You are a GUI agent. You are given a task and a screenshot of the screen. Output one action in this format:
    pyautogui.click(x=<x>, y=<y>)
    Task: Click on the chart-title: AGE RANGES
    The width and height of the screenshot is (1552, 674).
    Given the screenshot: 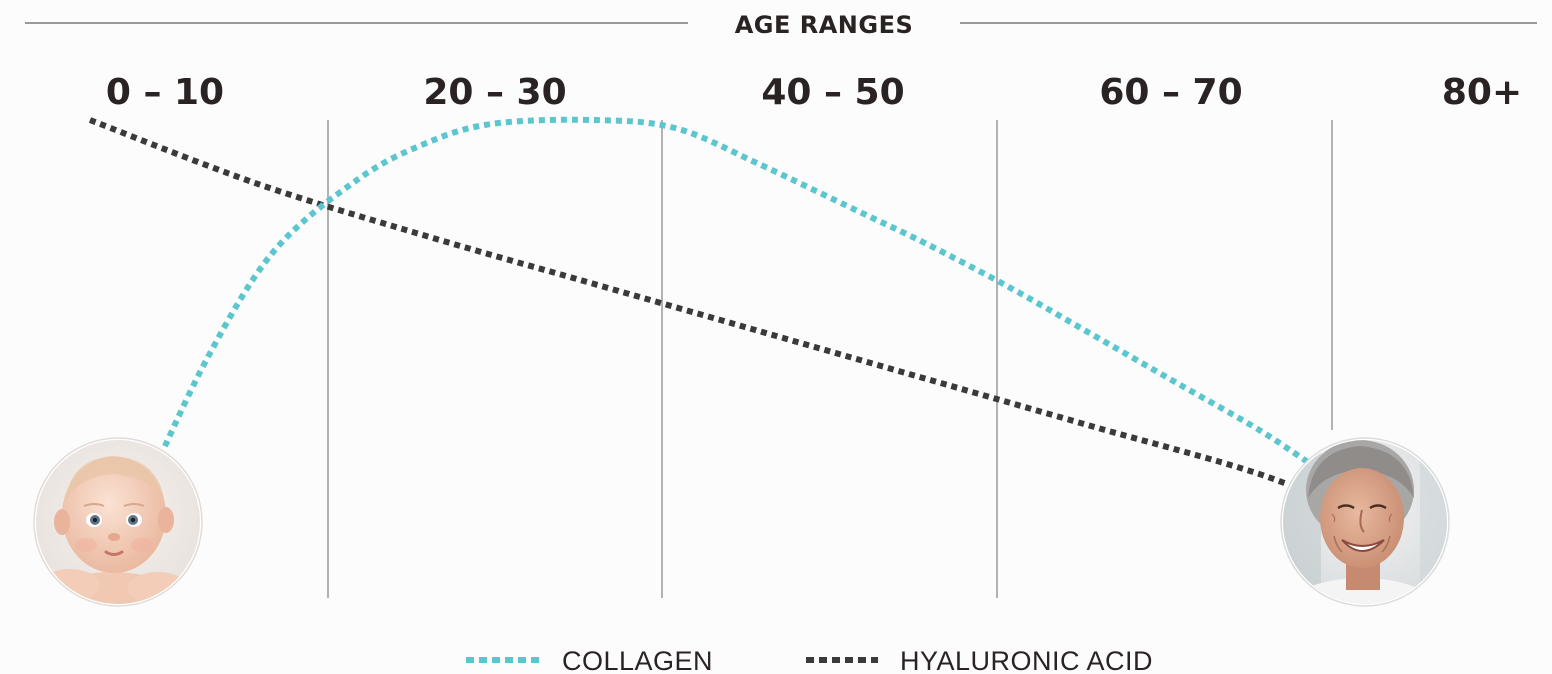 What is the action you would take?
    pyautogui.click(x=824, y=25)
    